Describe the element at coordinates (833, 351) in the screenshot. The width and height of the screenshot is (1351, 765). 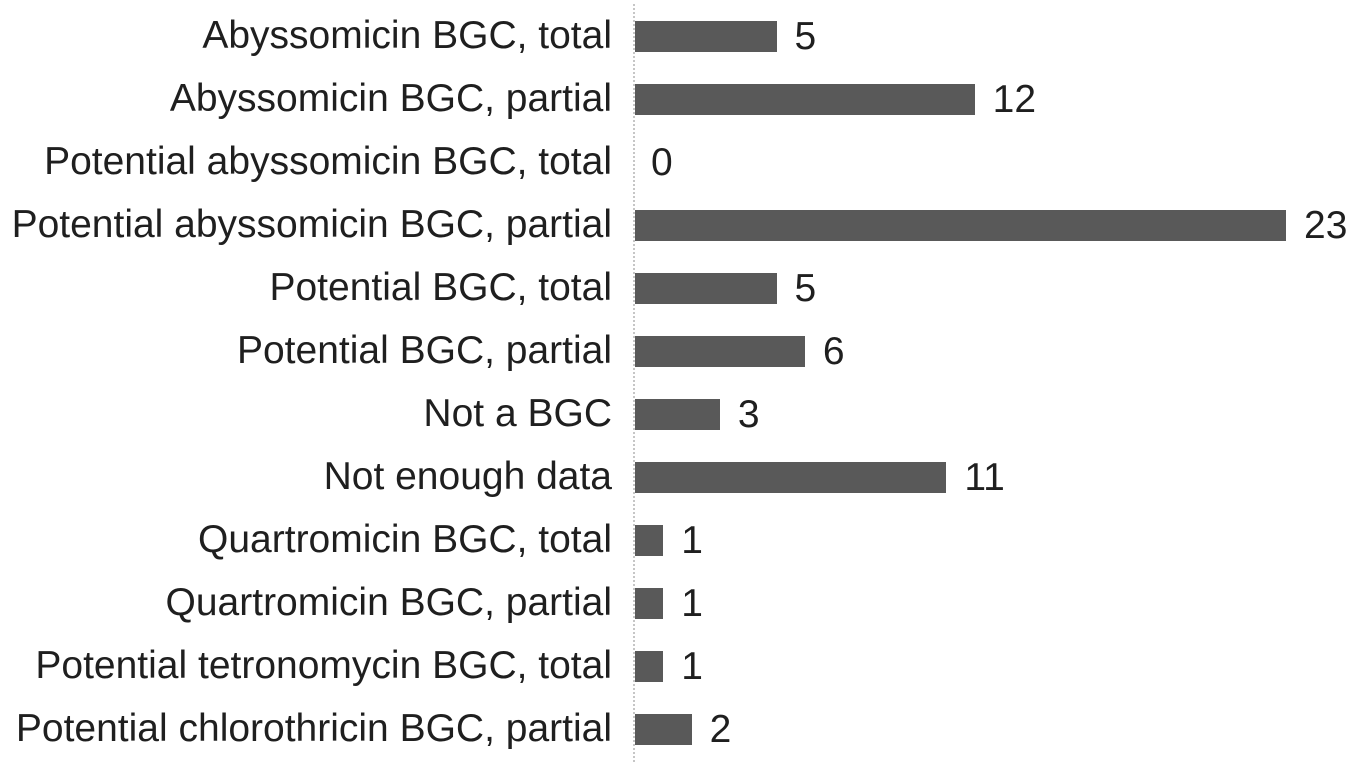
I see `value-label: 6` at that location.